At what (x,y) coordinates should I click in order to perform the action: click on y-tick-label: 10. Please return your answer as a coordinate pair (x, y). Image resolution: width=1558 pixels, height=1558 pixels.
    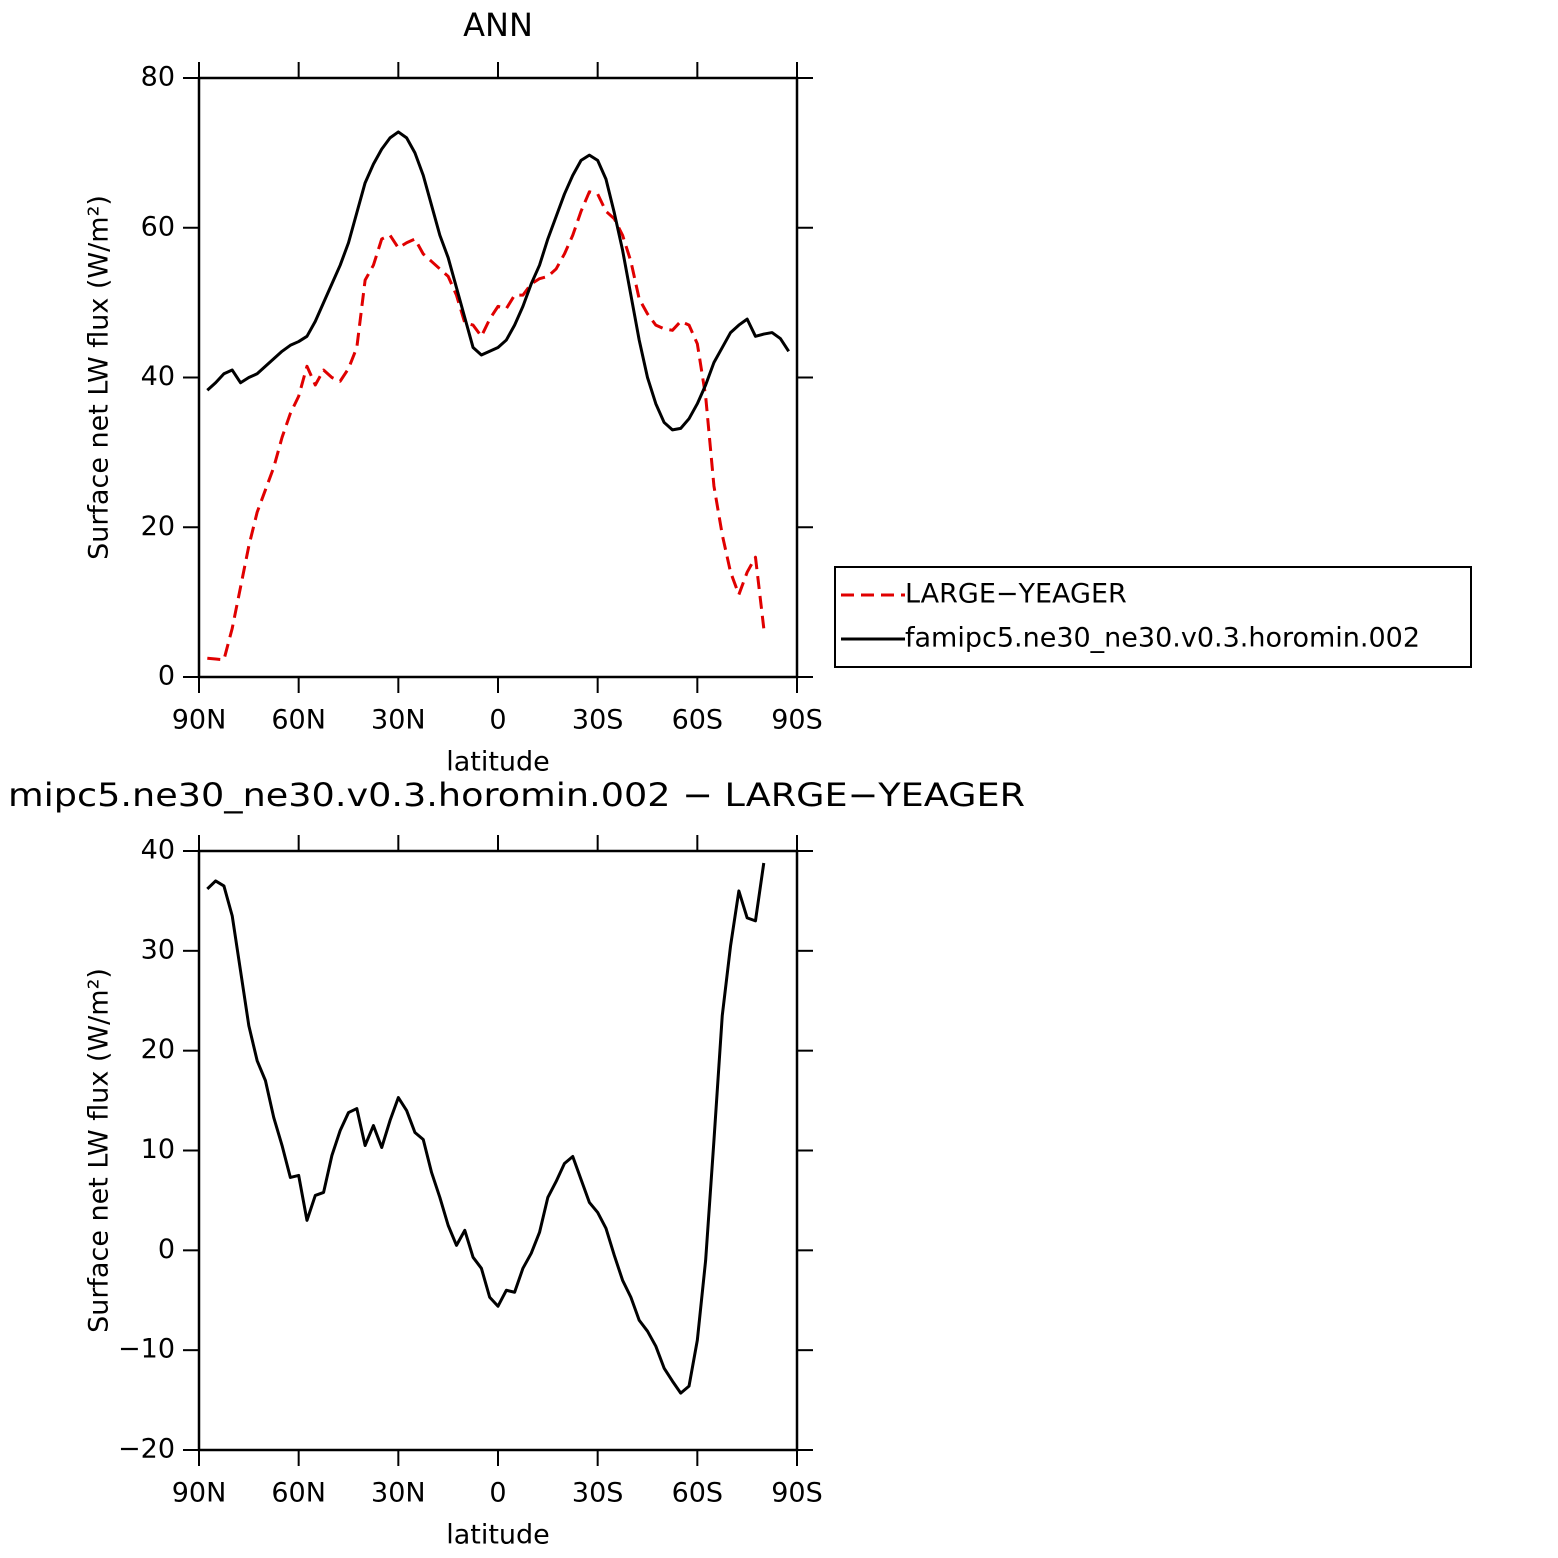
    Looking at the image, I should click on (158, 1149).